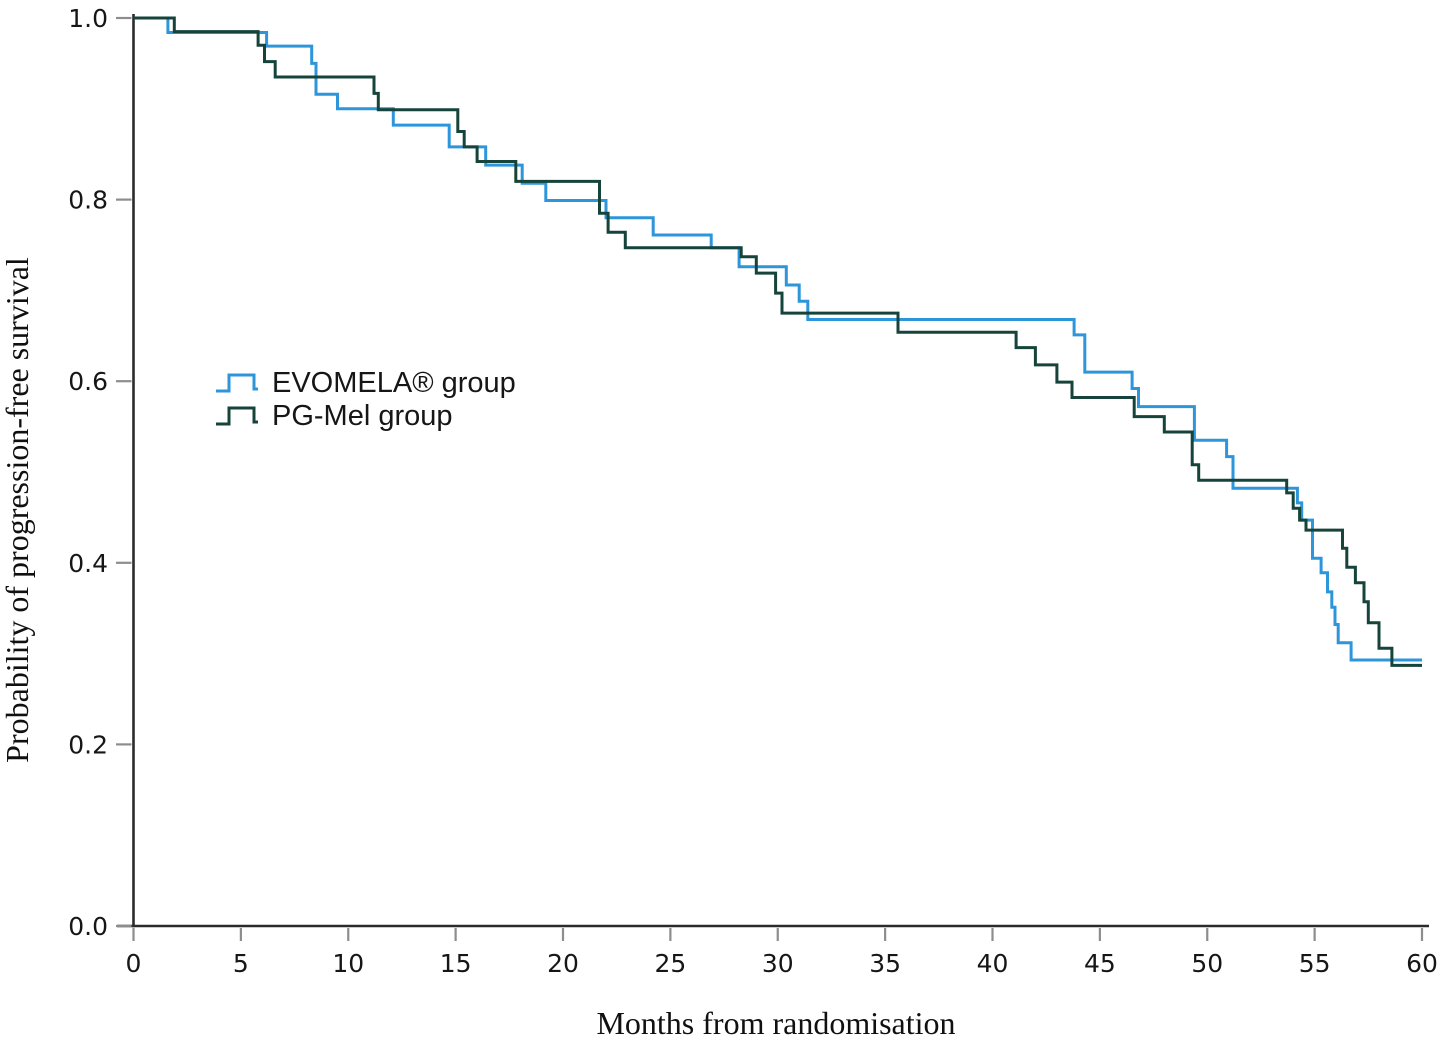 The height and width of the screenshot is (1046, 1441). What do you see at coordinates (88, 926) in the screenshot?
I see `y-tick-label: 0.0` at bounding box center [88, 926].